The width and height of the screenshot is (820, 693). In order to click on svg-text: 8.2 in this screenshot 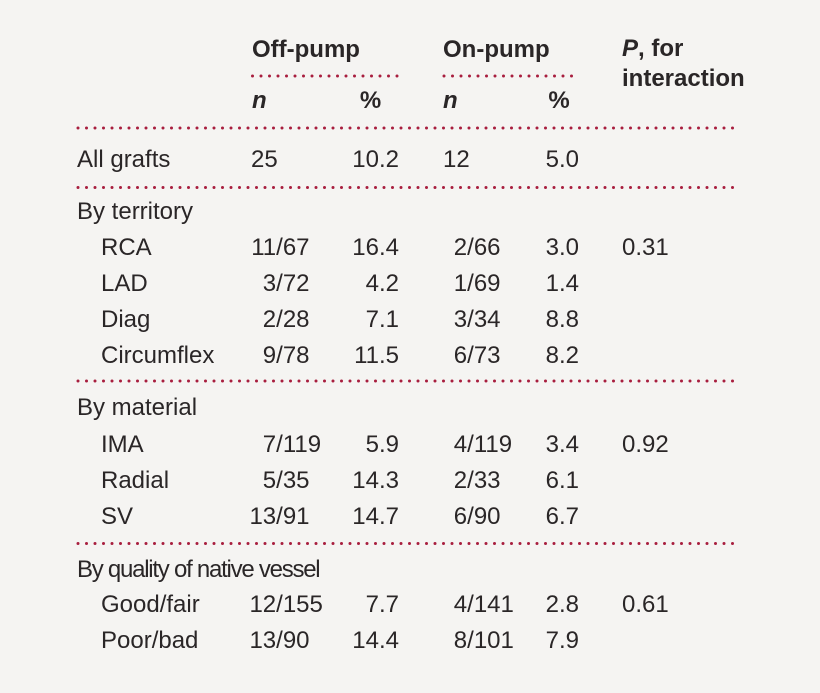, I will do `click(562, 355)`.